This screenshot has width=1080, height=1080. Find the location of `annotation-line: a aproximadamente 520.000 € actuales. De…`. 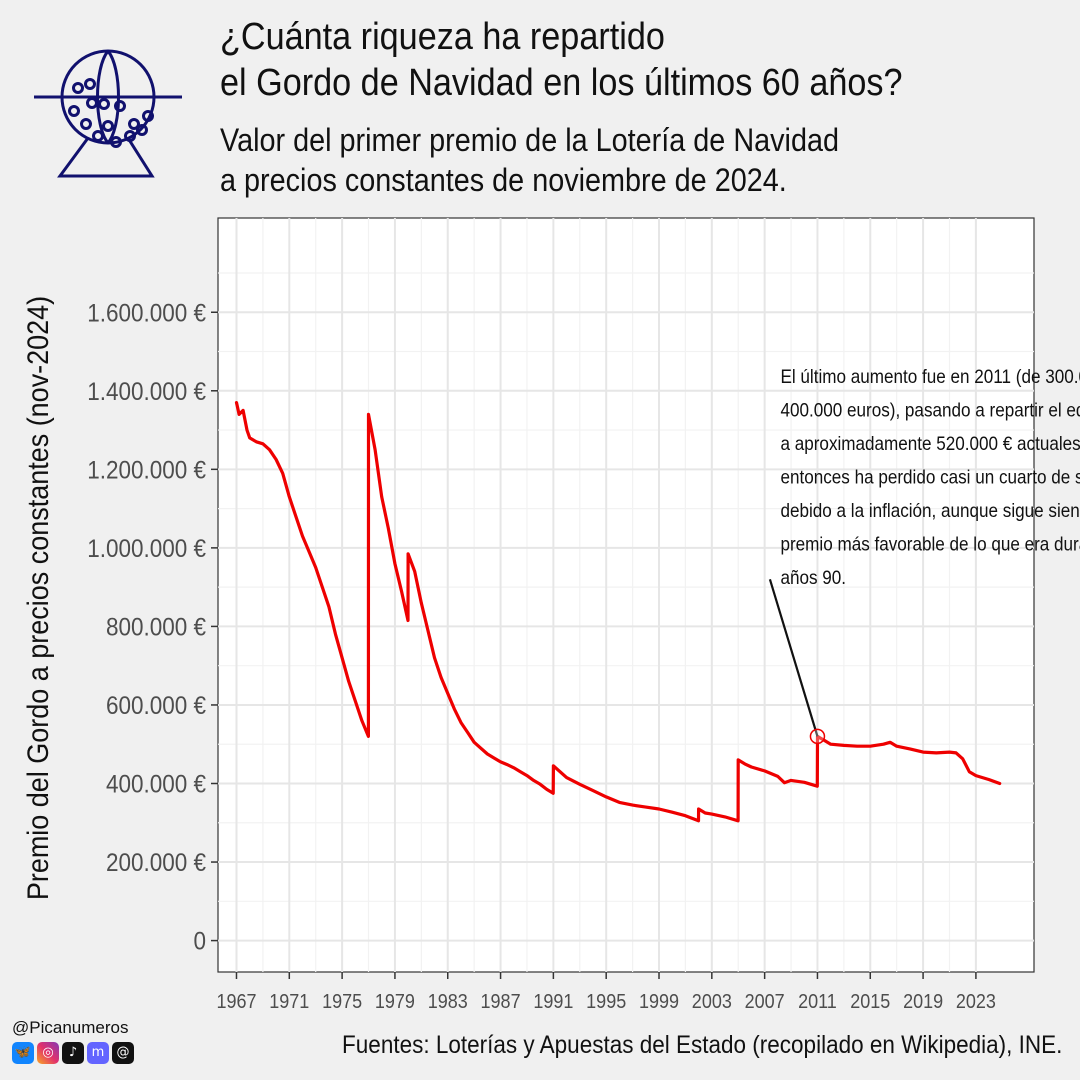

annotation-line: a aproximadamente 520.000 € actuales. De… is located at coordinates (930, 443).